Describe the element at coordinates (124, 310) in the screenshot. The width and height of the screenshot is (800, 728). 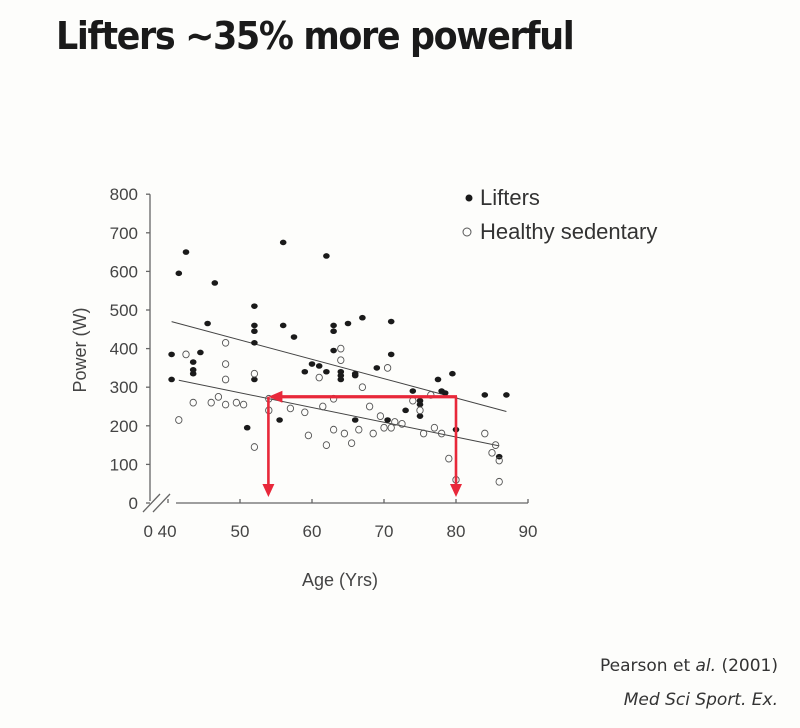
I see `y-tick-label: 500` at that location.